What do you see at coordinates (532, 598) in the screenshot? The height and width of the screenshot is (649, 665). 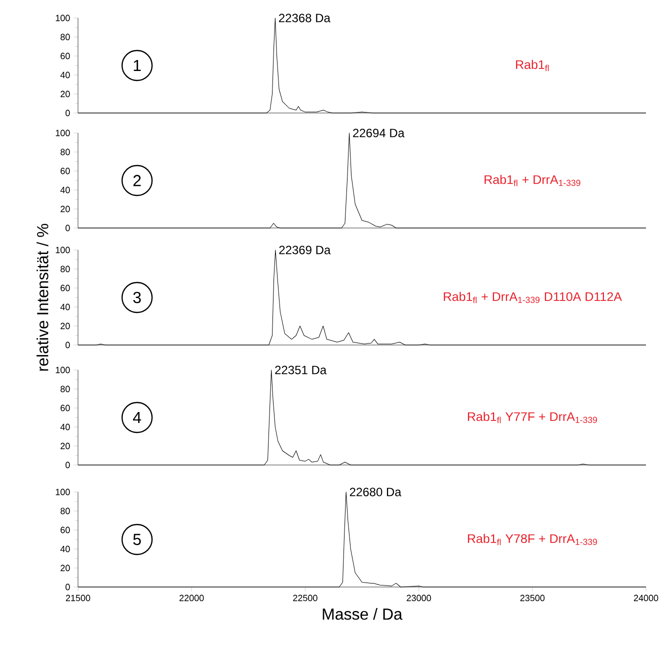 I see `x-tick-label: 23500` at bounding box center [532, 598].